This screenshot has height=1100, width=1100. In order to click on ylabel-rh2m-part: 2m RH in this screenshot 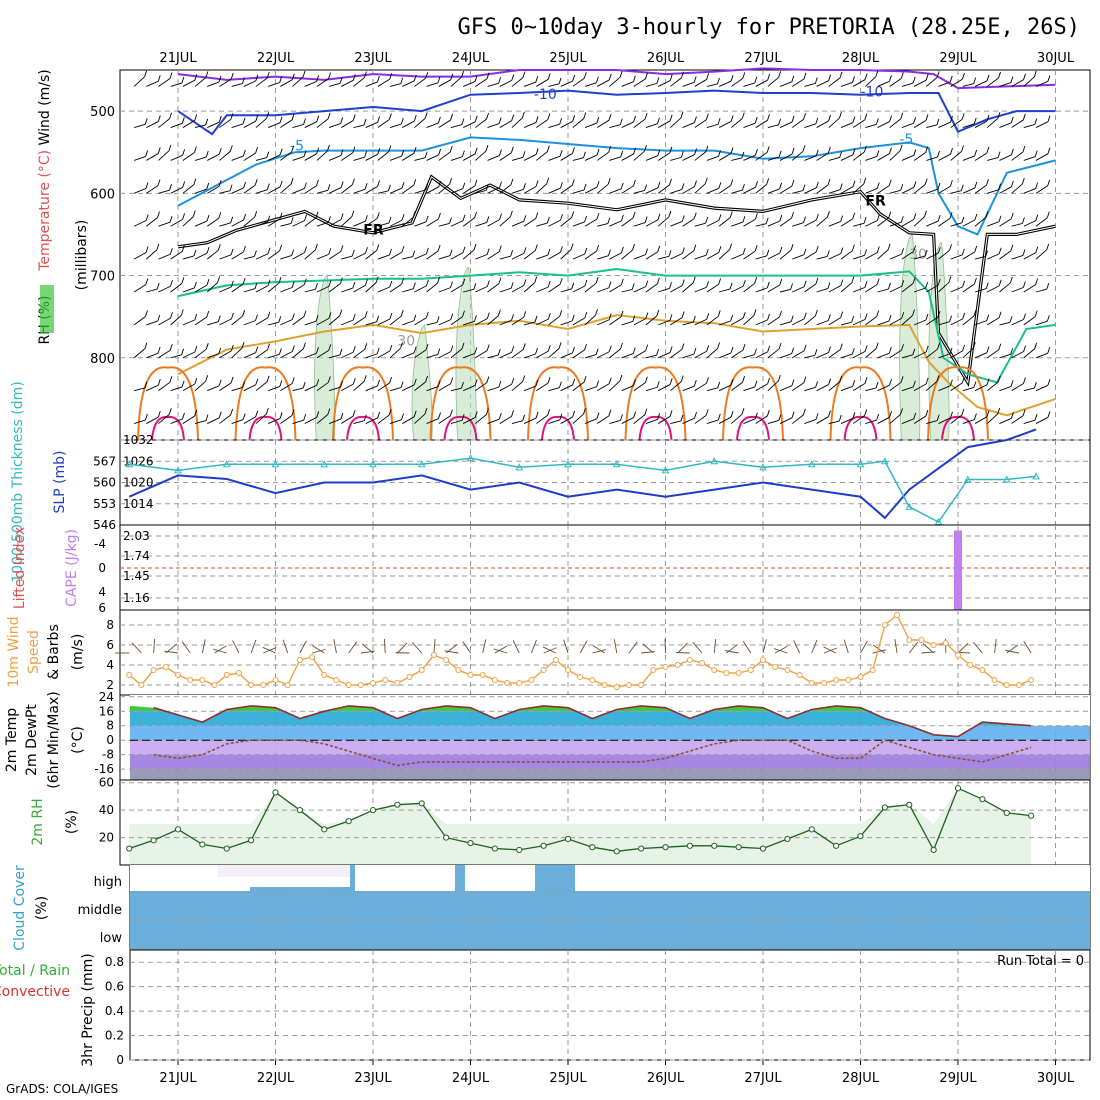, I will do `click(38, 821)`.